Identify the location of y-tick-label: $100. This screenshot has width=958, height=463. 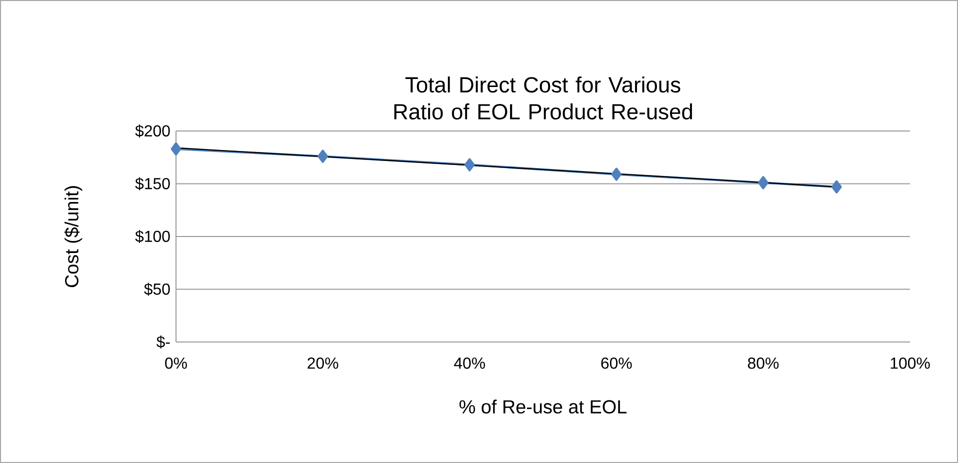
(152, 236).